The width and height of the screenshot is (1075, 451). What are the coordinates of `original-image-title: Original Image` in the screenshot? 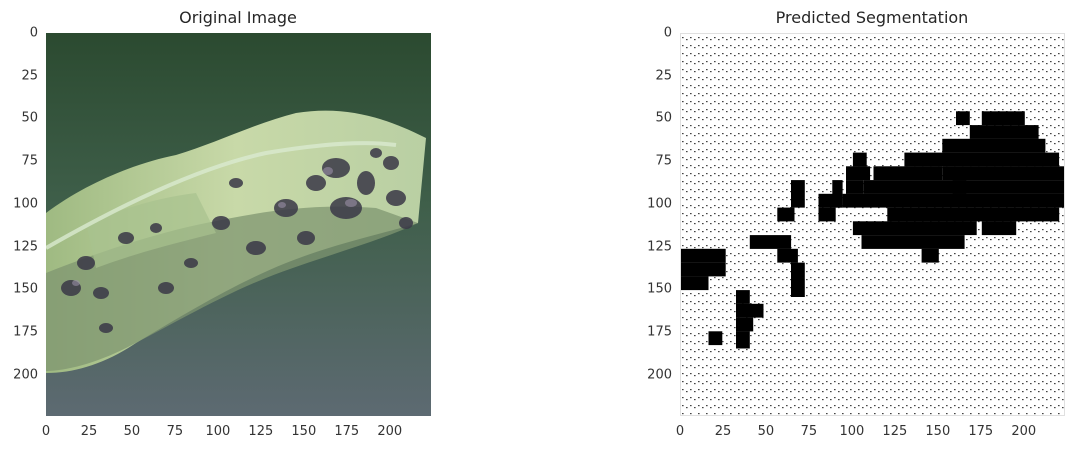 It's located at (238, 17).